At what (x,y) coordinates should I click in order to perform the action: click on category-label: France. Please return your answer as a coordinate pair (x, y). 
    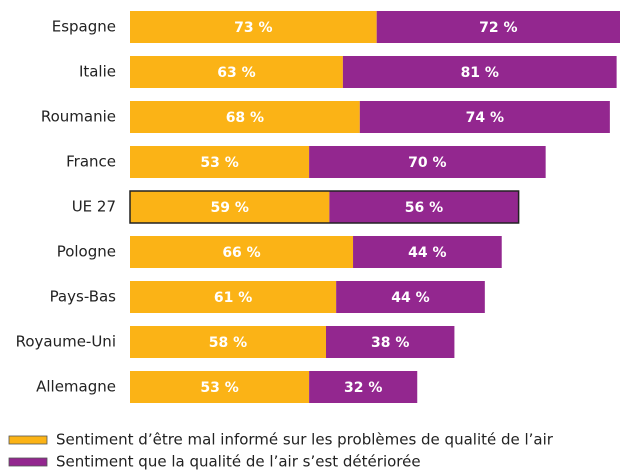
    Looking at the image, I should click on (91, 162).